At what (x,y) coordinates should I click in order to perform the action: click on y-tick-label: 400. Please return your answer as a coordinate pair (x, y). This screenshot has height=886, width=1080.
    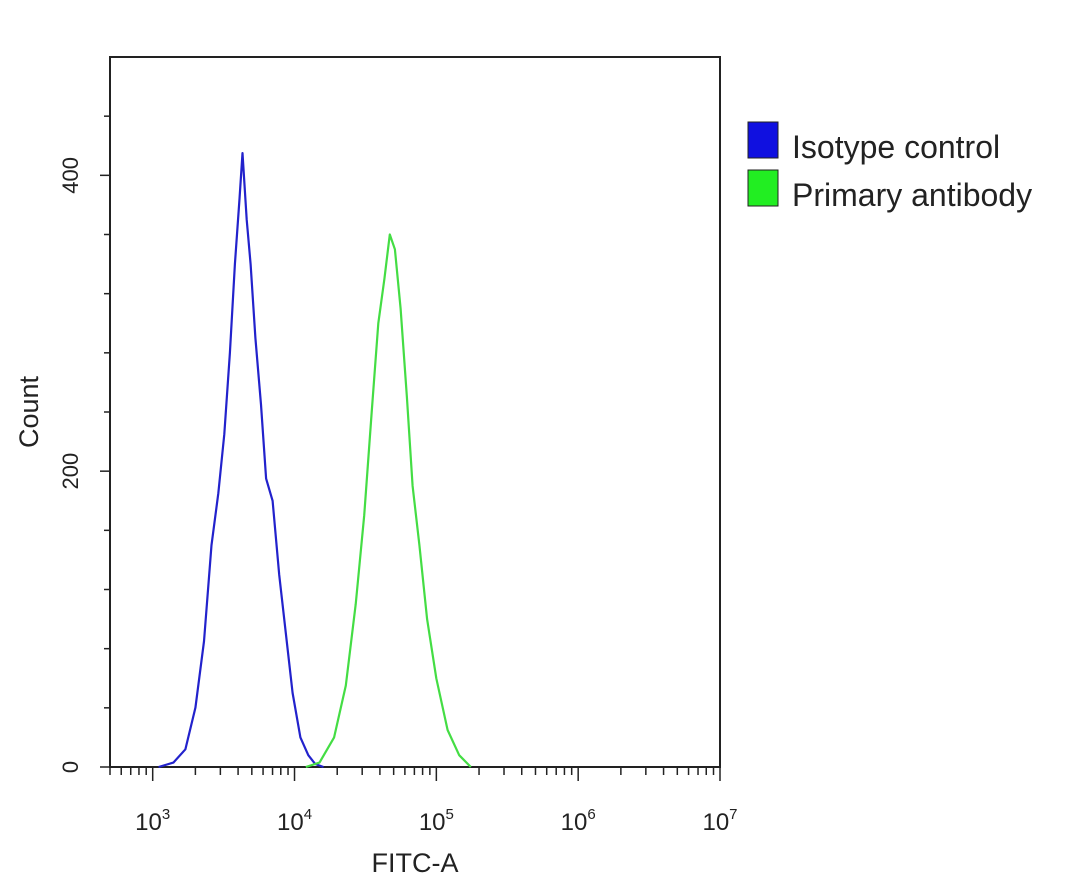
    Looking at the image, I should click on (70, 175).